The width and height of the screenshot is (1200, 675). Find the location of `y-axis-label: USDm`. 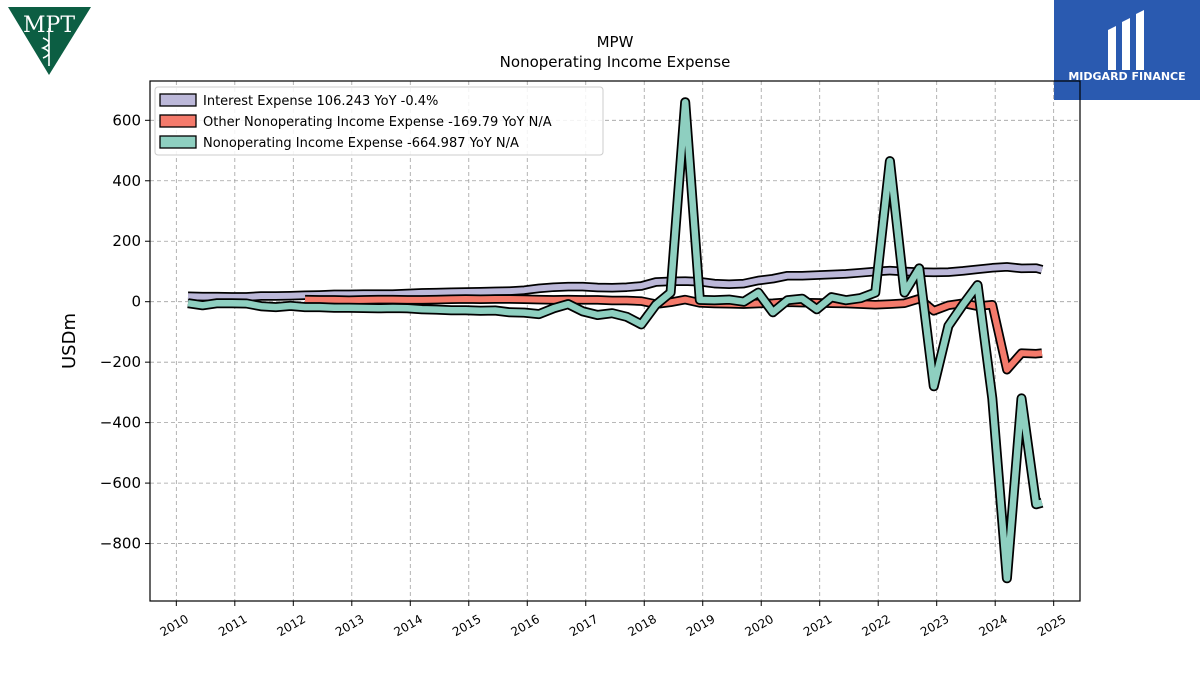

y-axis-label: USDm is located at coordinates (69, 341).